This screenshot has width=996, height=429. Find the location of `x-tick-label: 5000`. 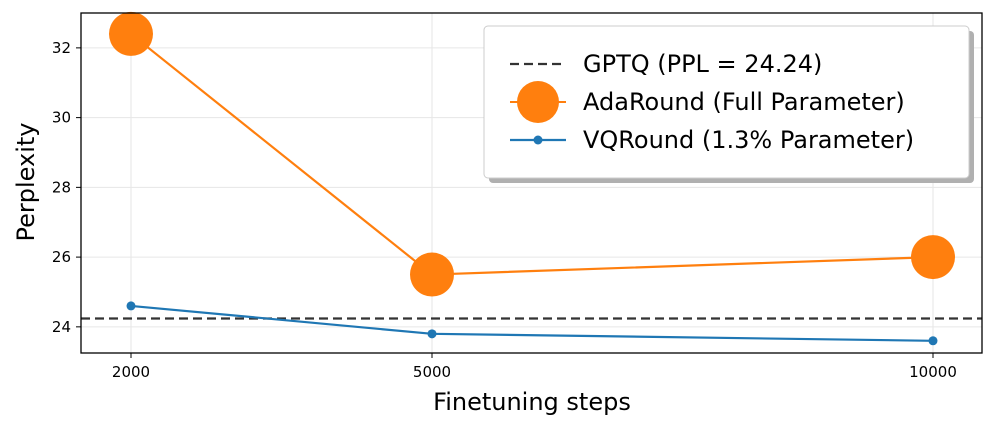

x-tick-label: 5000 is located at coordinates (432, 372).